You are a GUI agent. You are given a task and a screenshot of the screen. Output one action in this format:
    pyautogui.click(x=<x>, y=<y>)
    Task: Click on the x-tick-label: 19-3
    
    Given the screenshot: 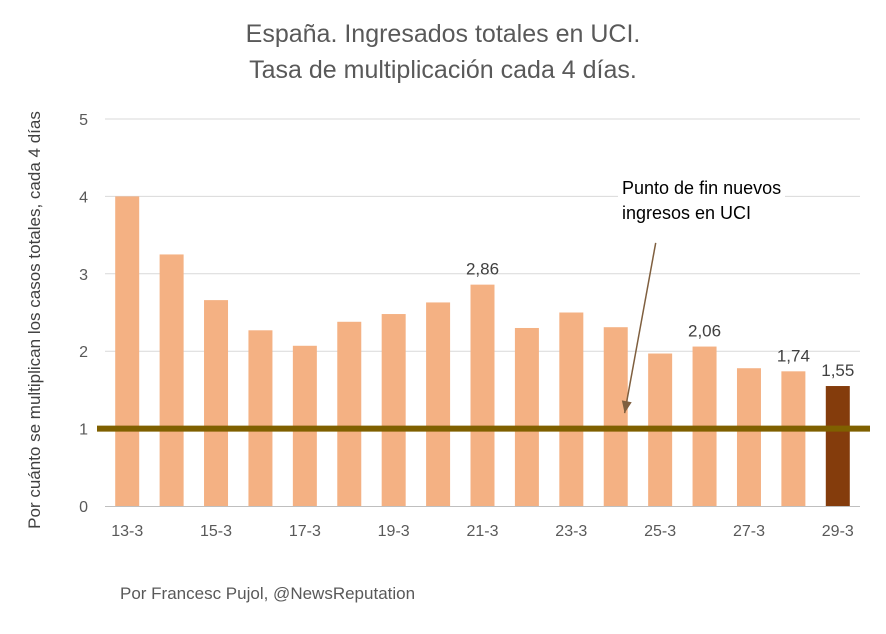 What is the action you would take?
    pyautogui.click(x=394, y=531)
    